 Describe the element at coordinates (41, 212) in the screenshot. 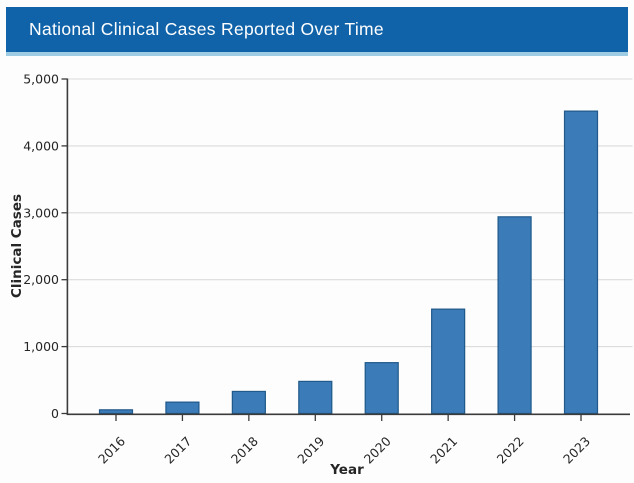

I see `y-tick-label: 3,000` at that location.